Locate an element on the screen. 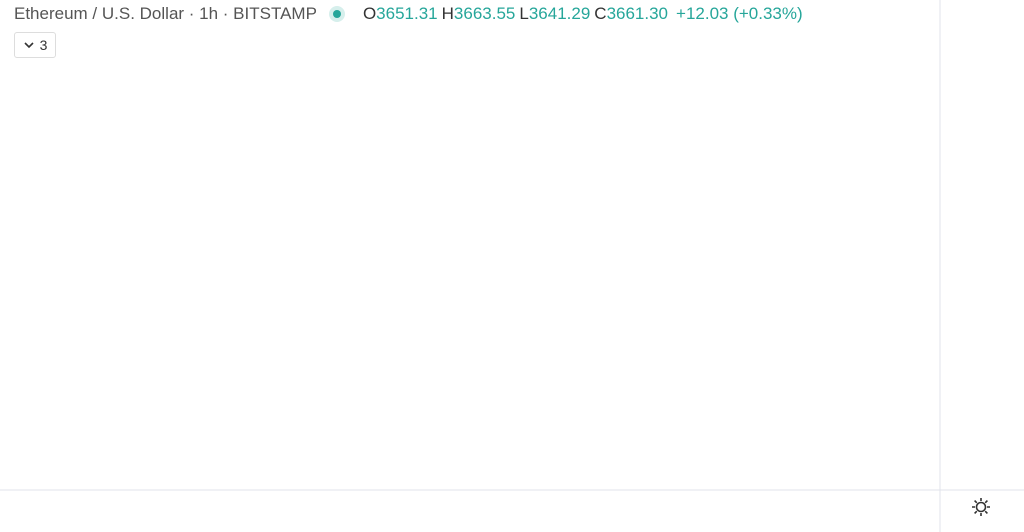 The width and height of the screenshot is (1024, 532). indicator-count: 3 is located at coordinates (43, 45).